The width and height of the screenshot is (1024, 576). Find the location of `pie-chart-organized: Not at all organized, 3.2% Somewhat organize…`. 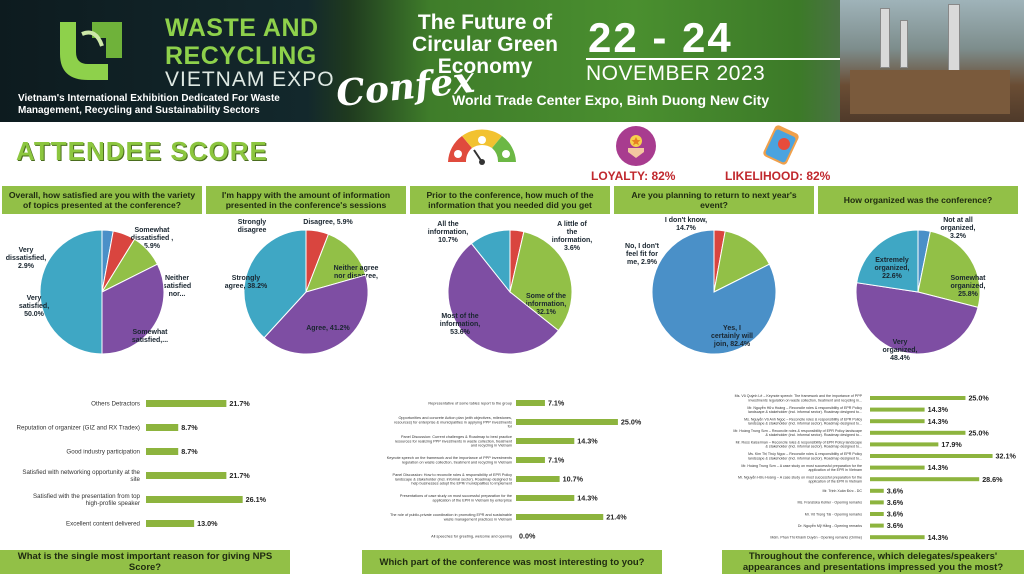

pie-chart-organized: Not at all organized, 3.2% Somewhat organize… is located at coordinates (920, 289).